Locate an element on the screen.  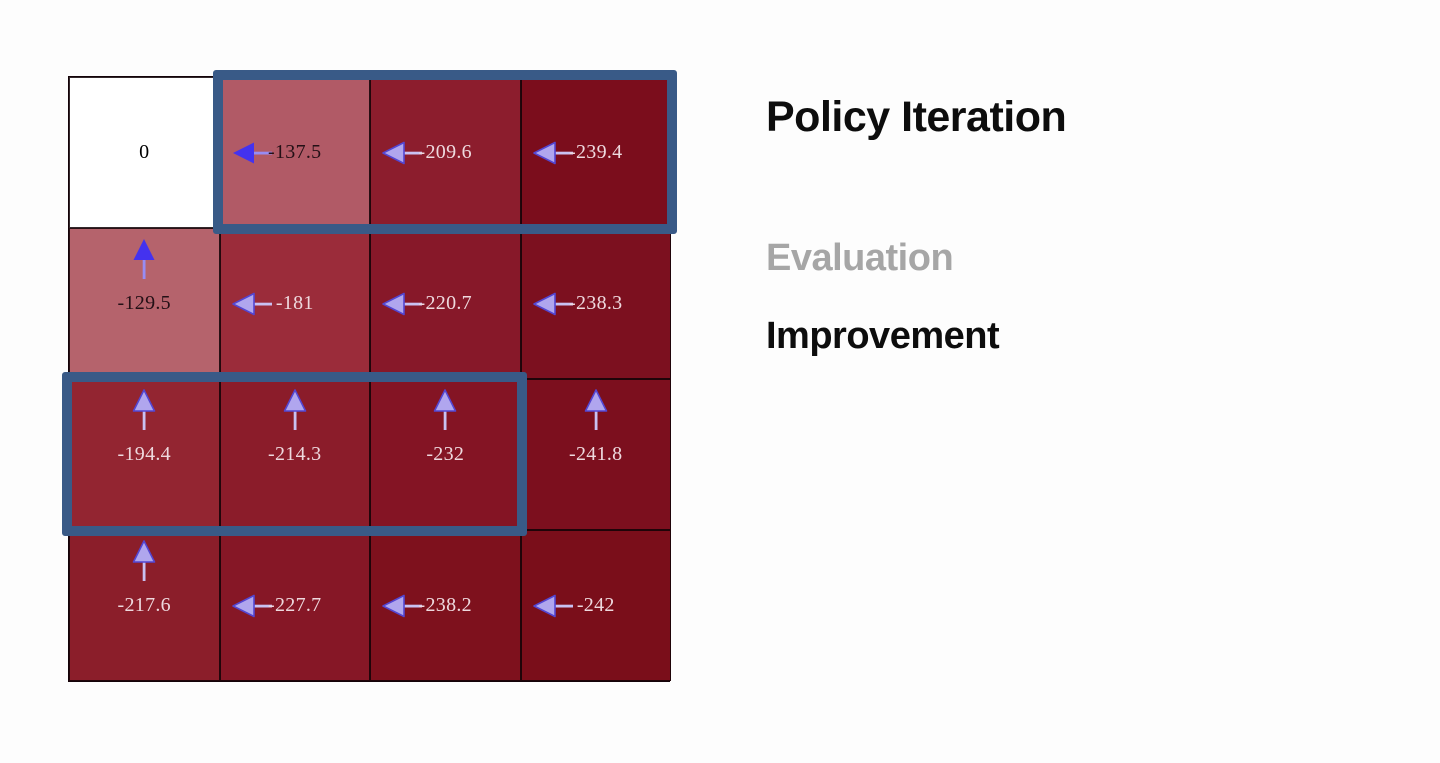
grid-cell: -238.2 is located at coordinates (445, 605).